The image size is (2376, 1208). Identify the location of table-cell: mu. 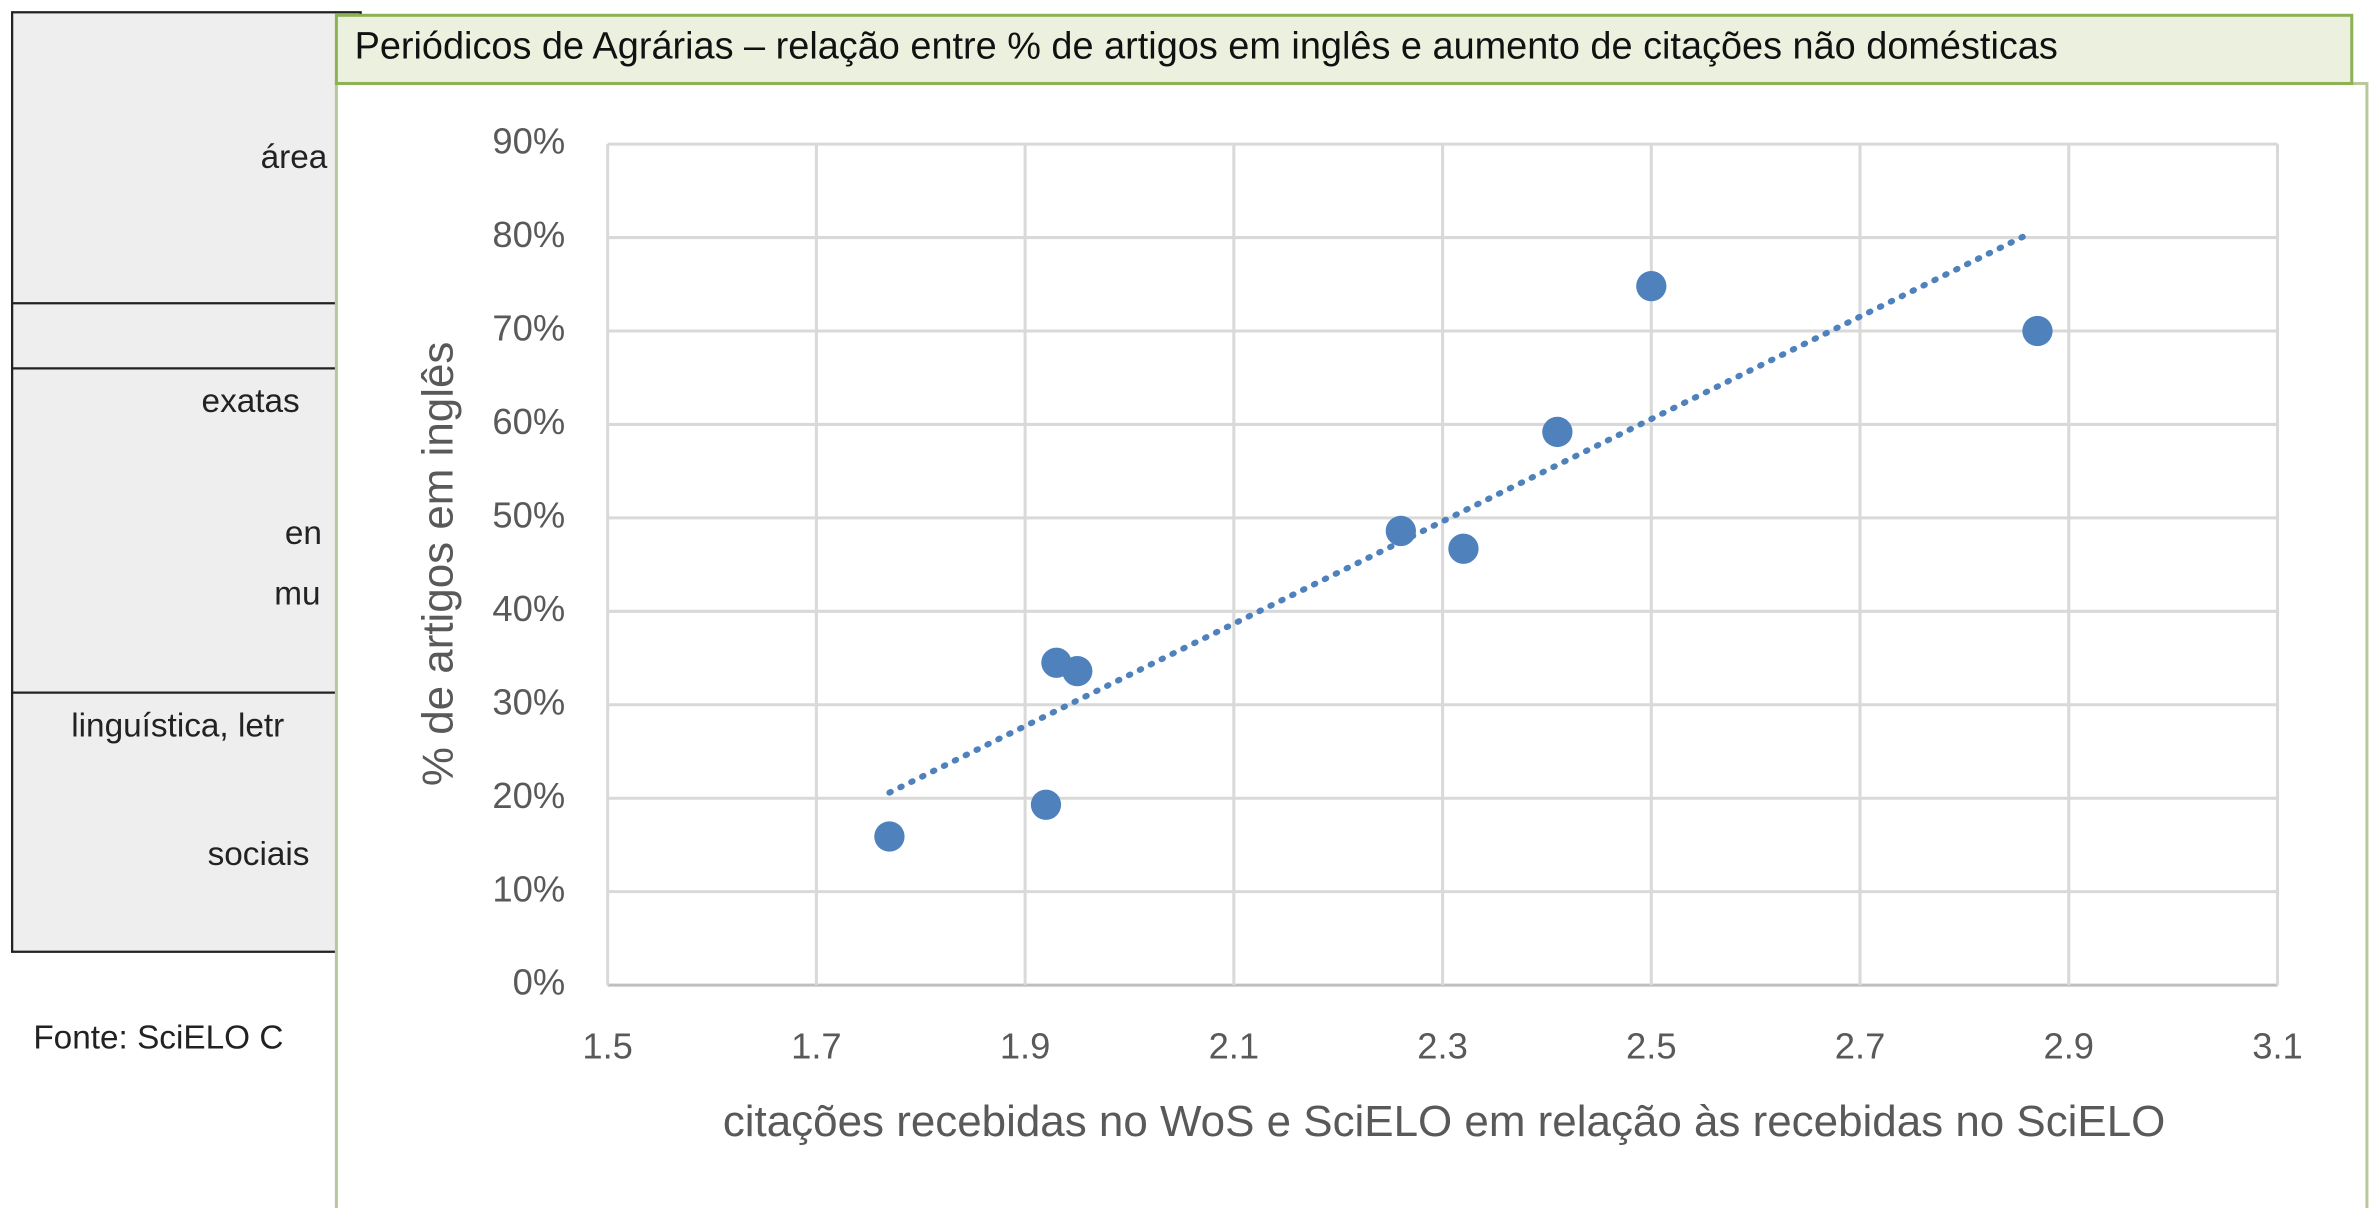
(297, 593).